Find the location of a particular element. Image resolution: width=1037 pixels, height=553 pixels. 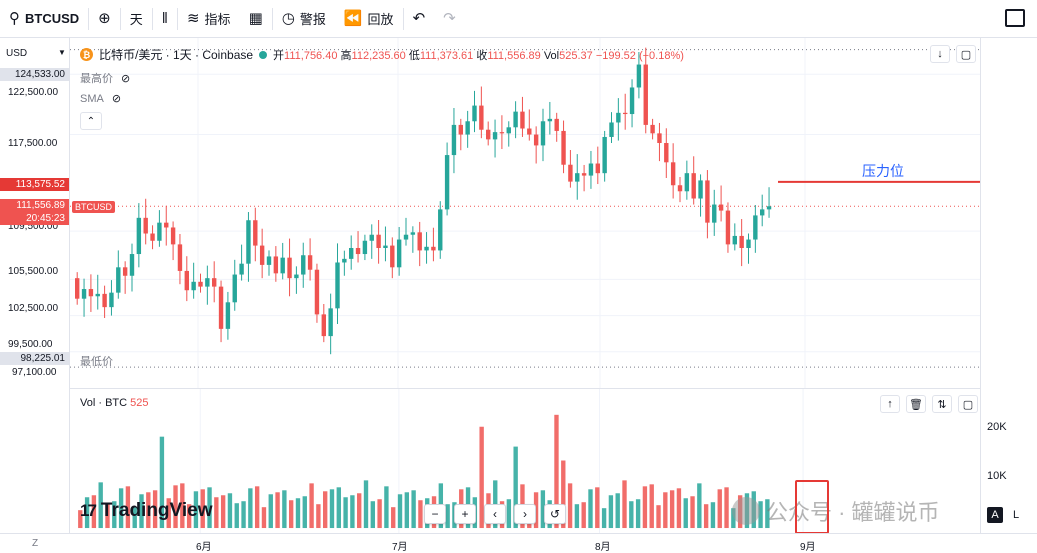

indicator-sma: SMA ⊘ is located at coordinates (101, 99).